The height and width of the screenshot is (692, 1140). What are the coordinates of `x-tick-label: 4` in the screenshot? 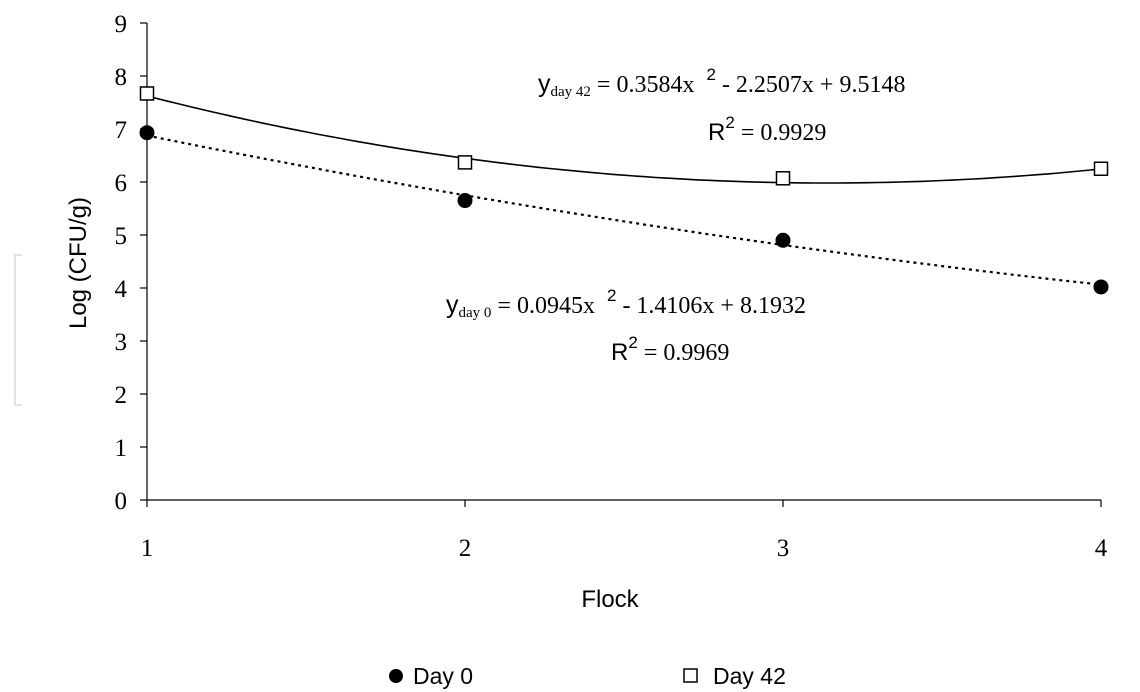 It's located at (1101, 548).